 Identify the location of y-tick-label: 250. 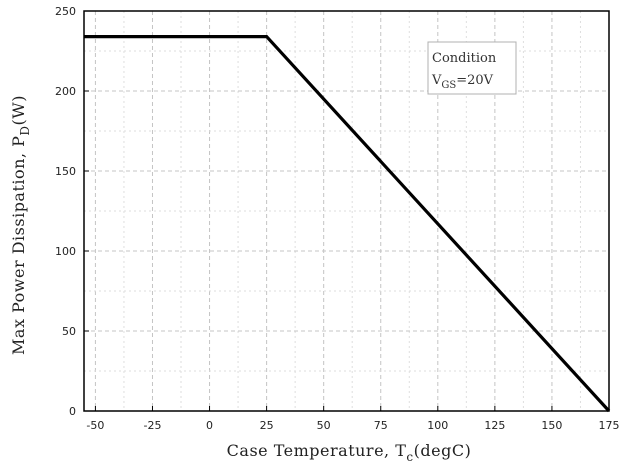
(65, 11).